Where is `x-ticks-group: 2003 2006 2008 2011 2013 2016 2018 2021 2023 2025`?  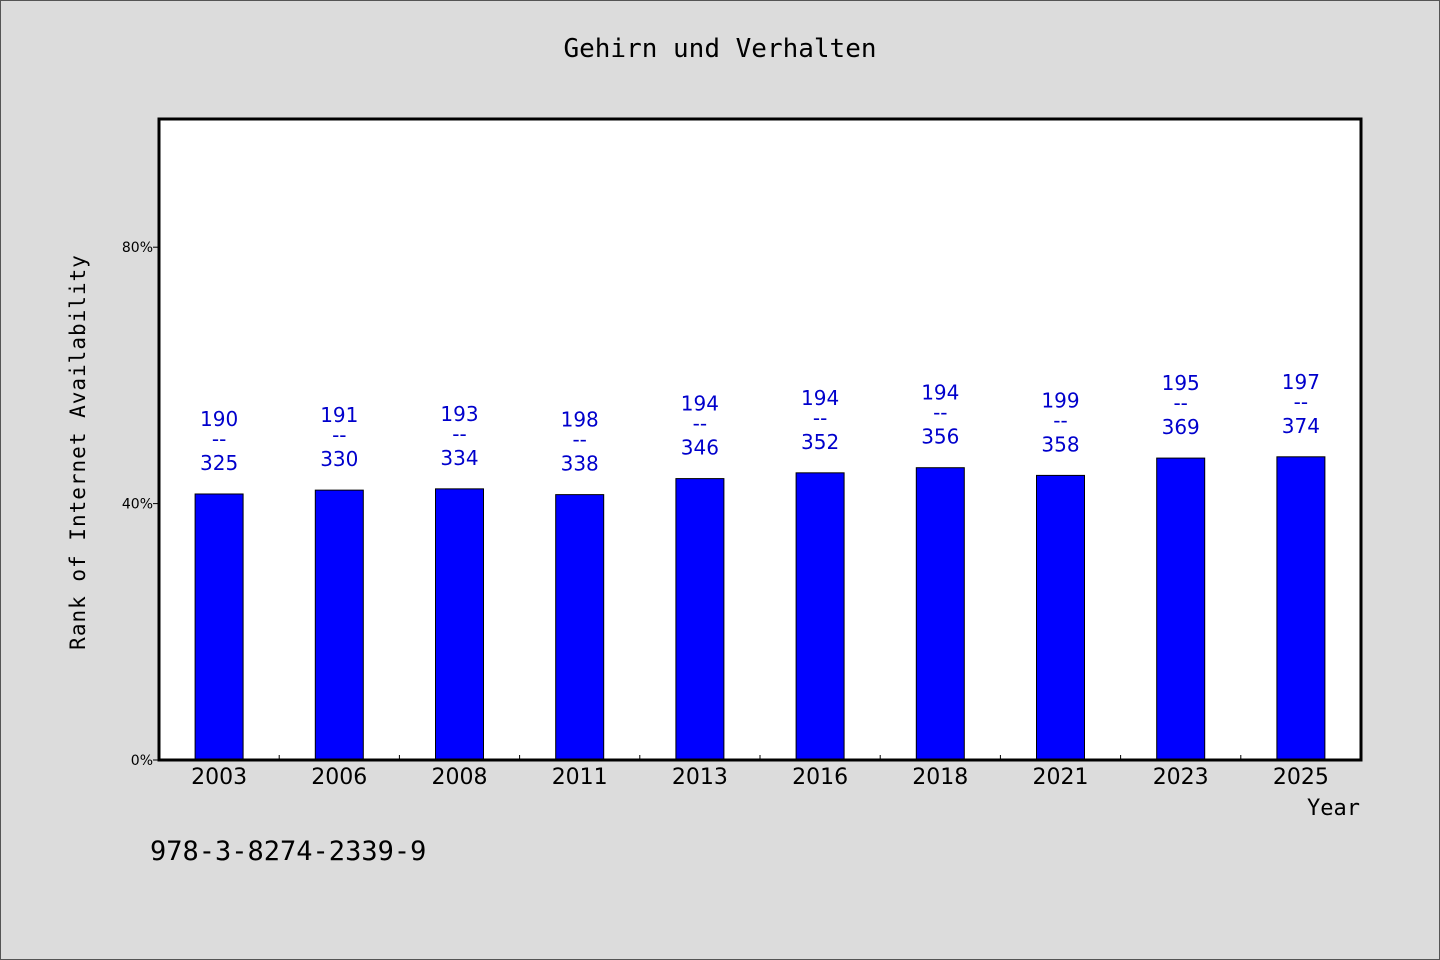
x-ticks-group: 2003 2006 2008 2011 2013 2016 2018 2021 2023 2025 is located at coordinates (760, 772).